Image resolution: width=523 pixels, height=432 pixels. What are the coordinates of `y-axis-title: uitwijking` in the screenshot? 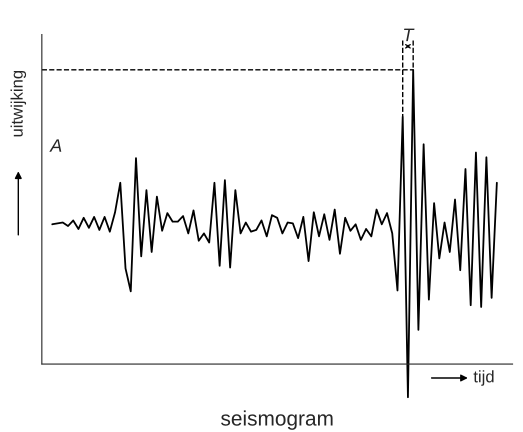 It's located at (18, 103).